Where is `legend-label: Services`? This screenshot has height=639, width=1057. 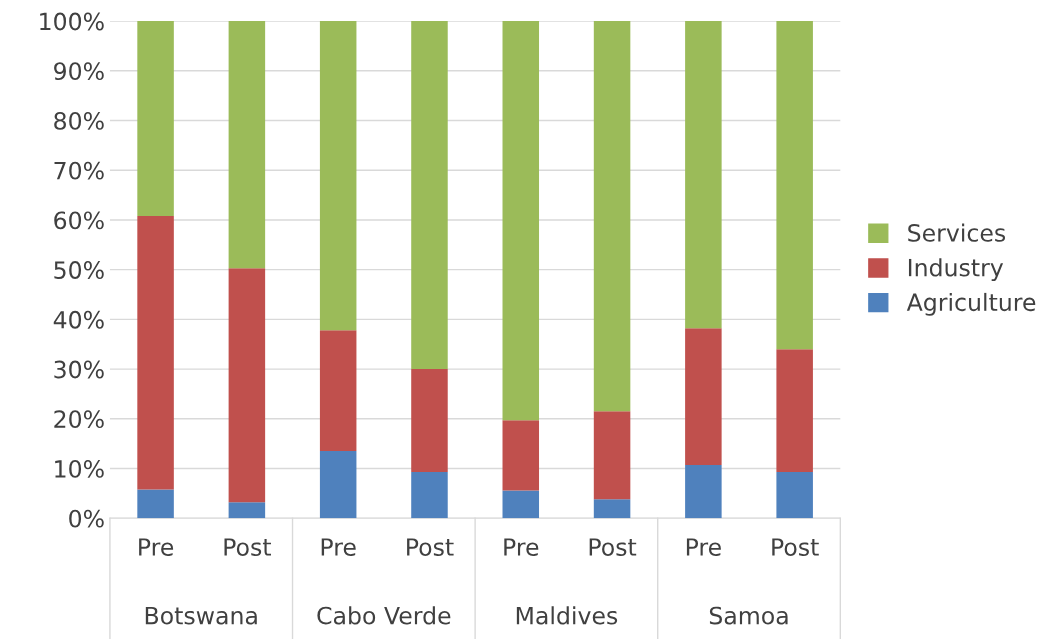
legend-label: Services is located at coordinates (957, 232).